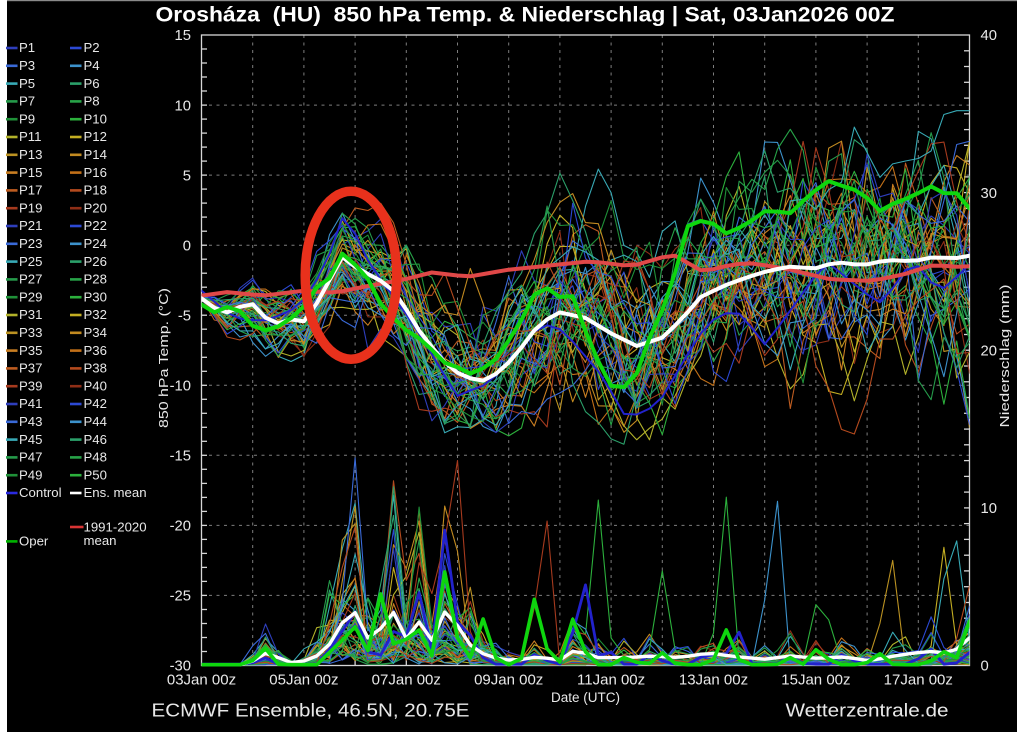 This screenshot has height=732, width=1024. Describe the element at coordinates (100, 540) in the screenshot. I see `svg-text: mean` at that location.